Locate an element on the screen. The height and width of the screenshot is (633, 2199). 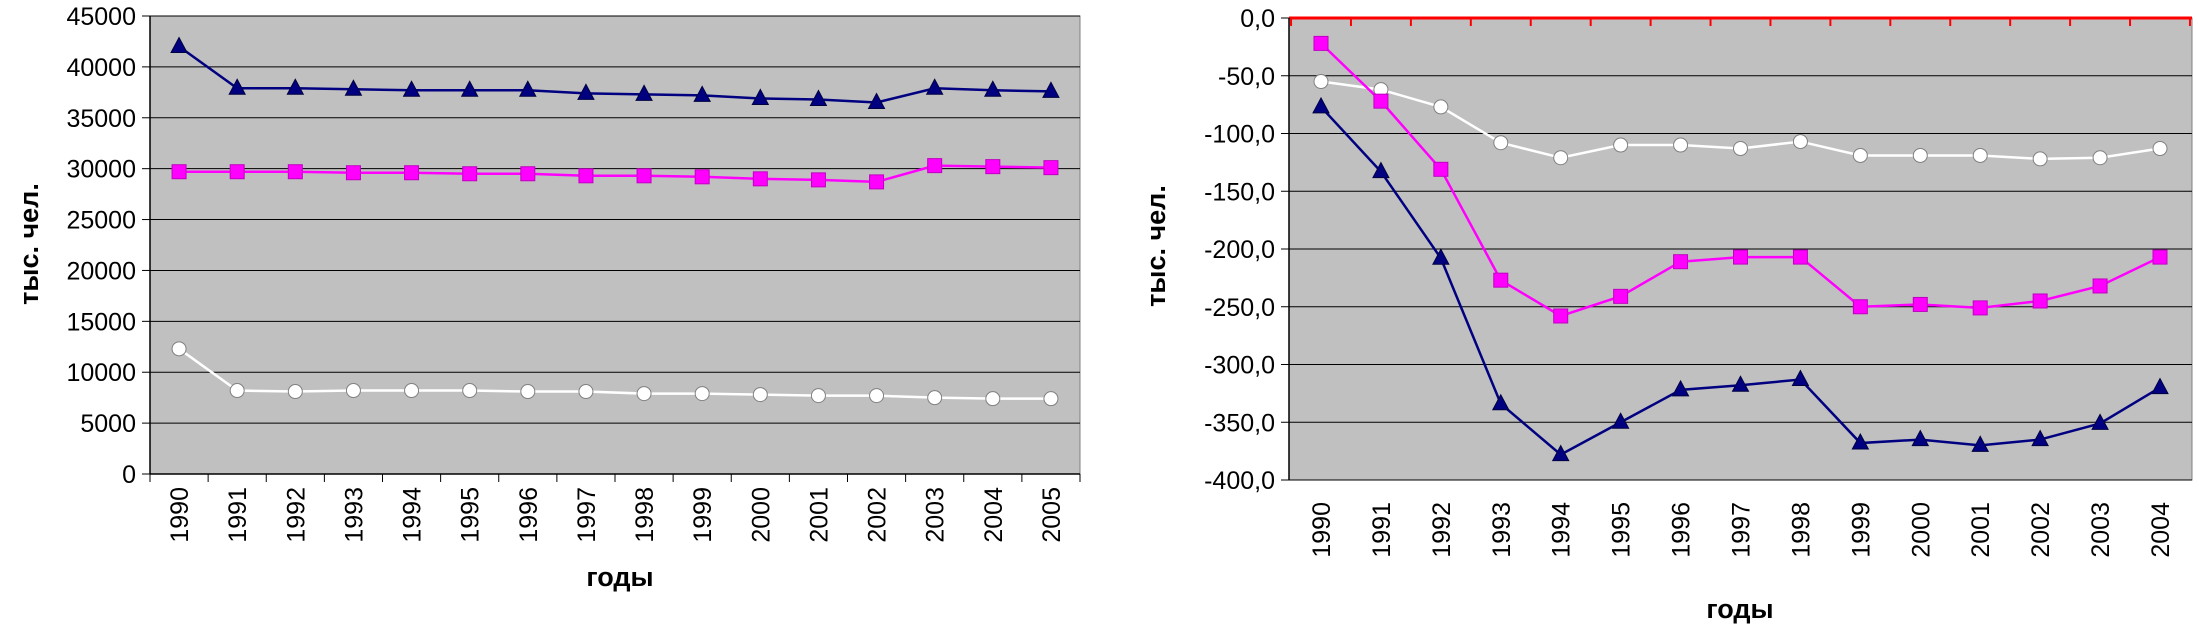
x-tick-label: 1993 is located at coordinates (354, 515).